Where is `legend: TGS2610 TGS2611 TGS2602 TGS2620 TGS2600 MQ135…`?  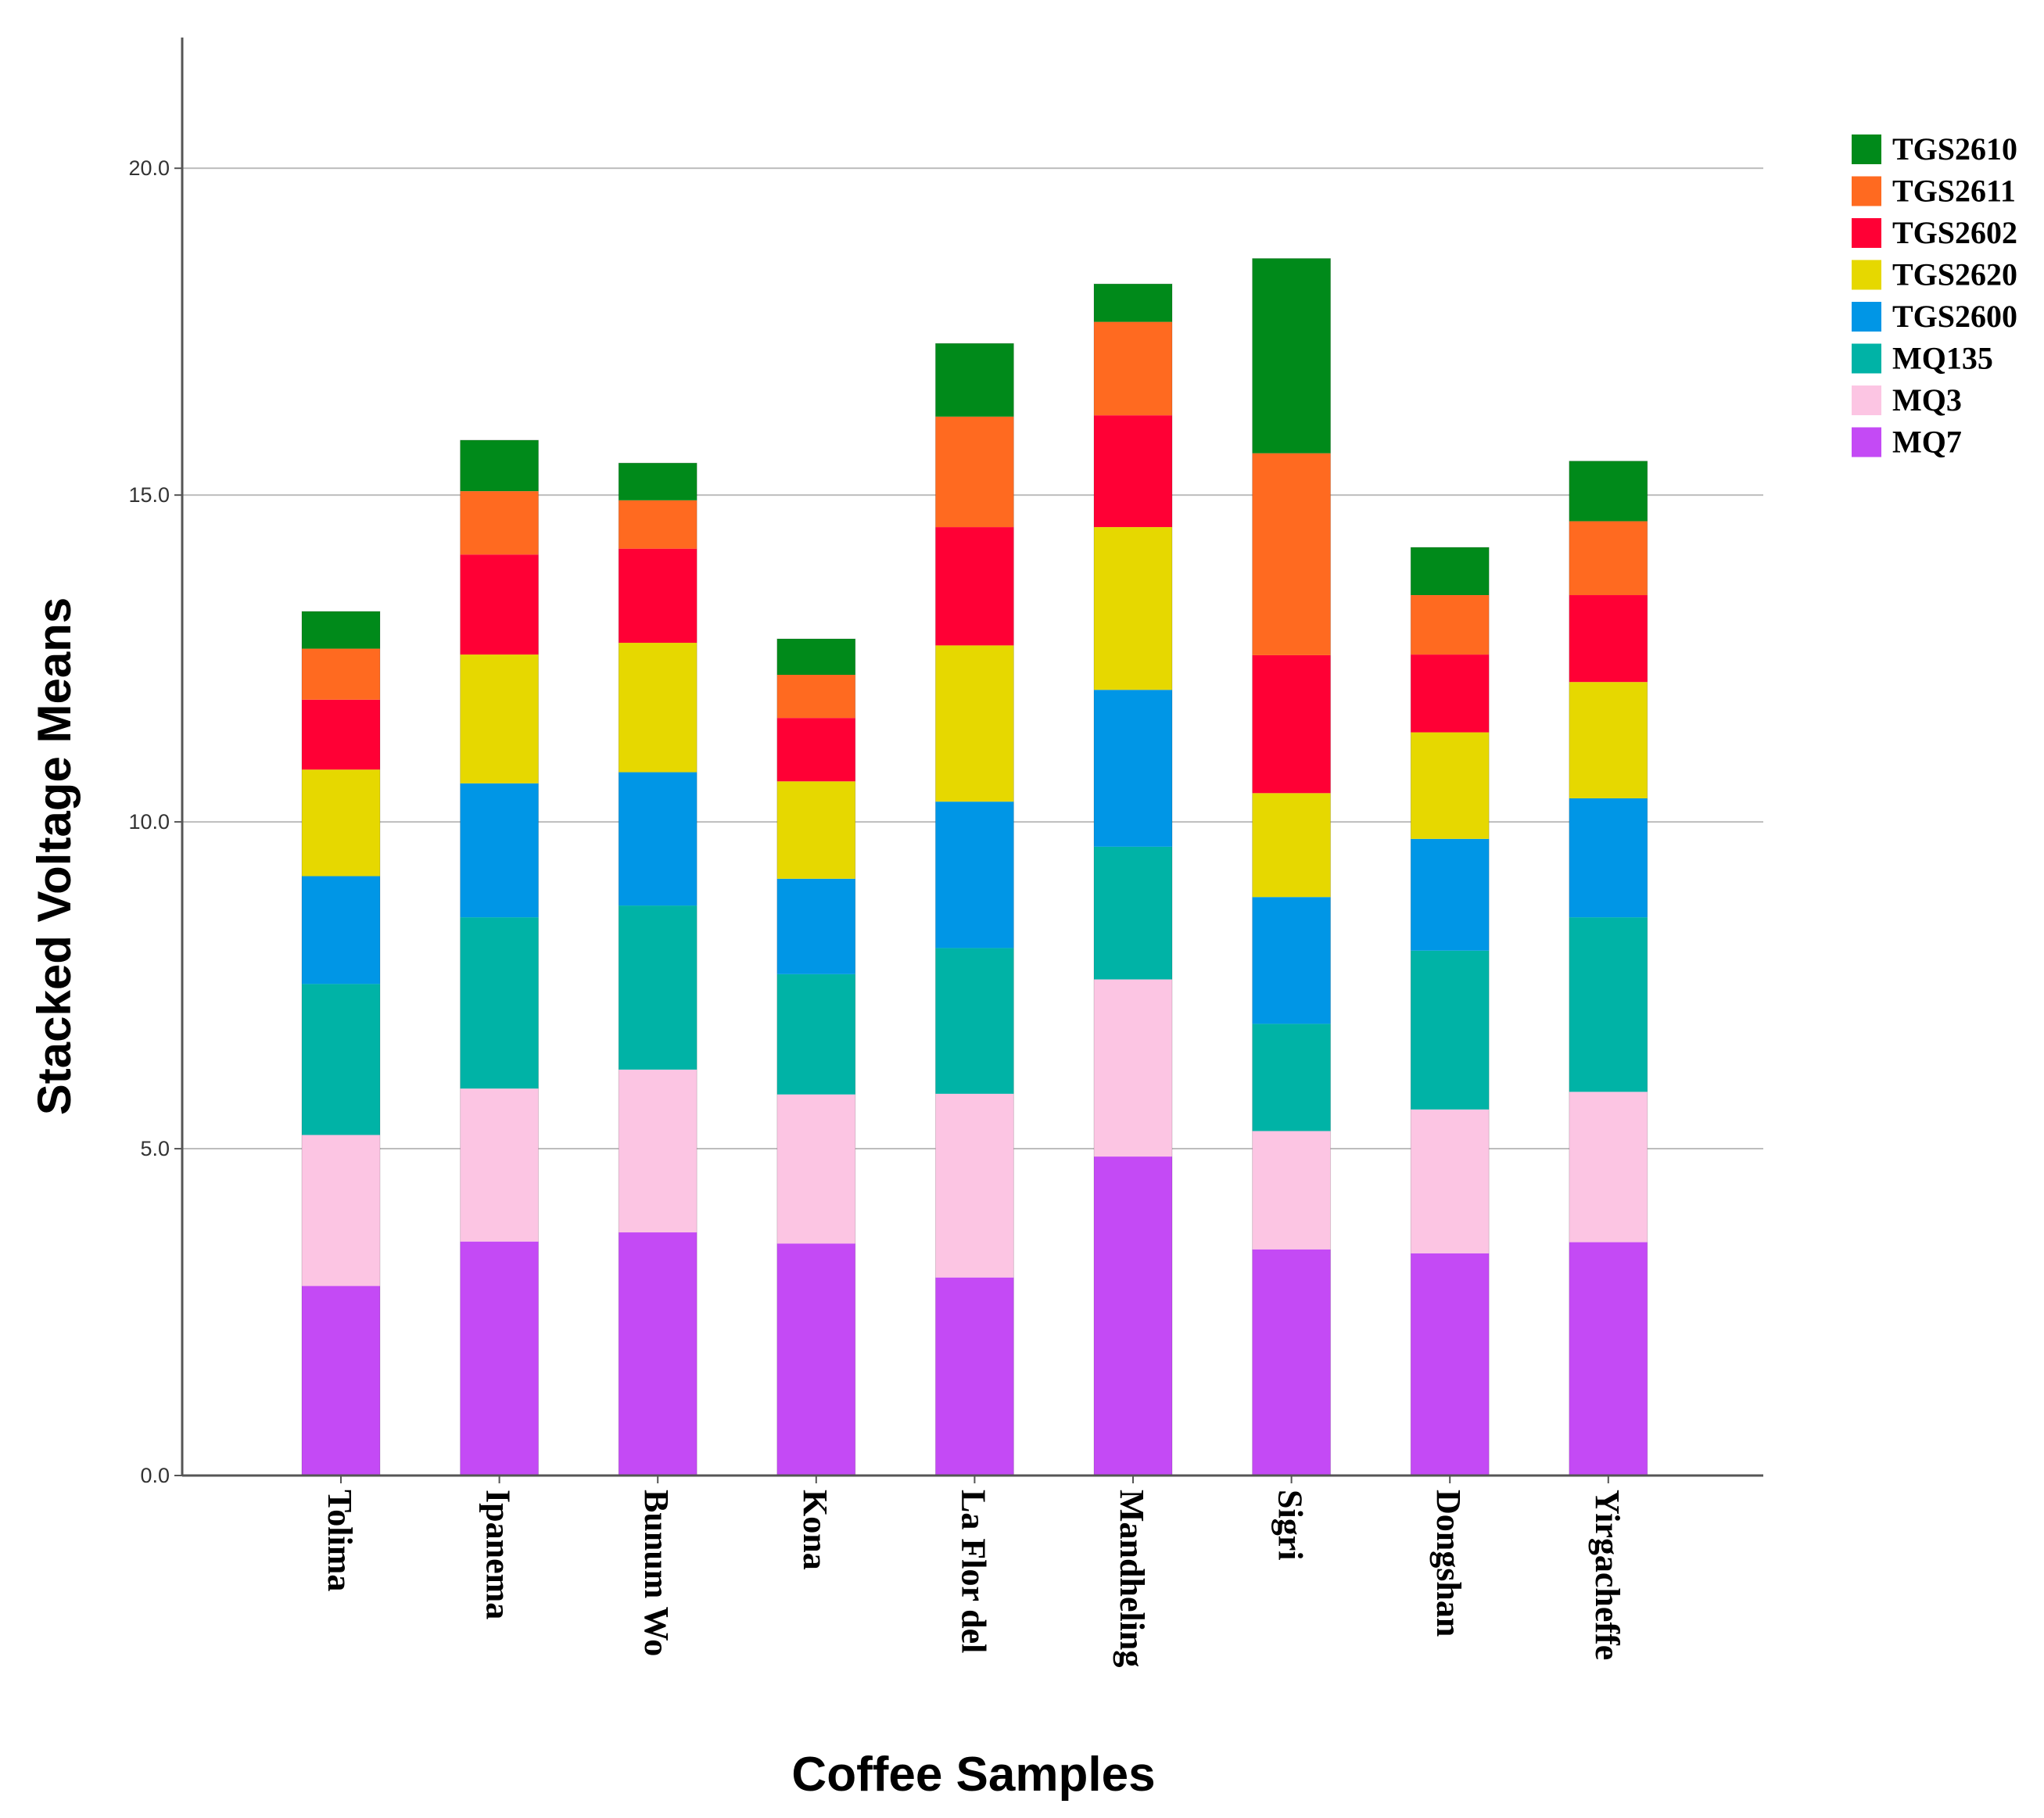
legend: TGS2610 TGS2611 TGS2602 TGS2620 TGS2600 MQ135… is located at coordinates (1934, 296).